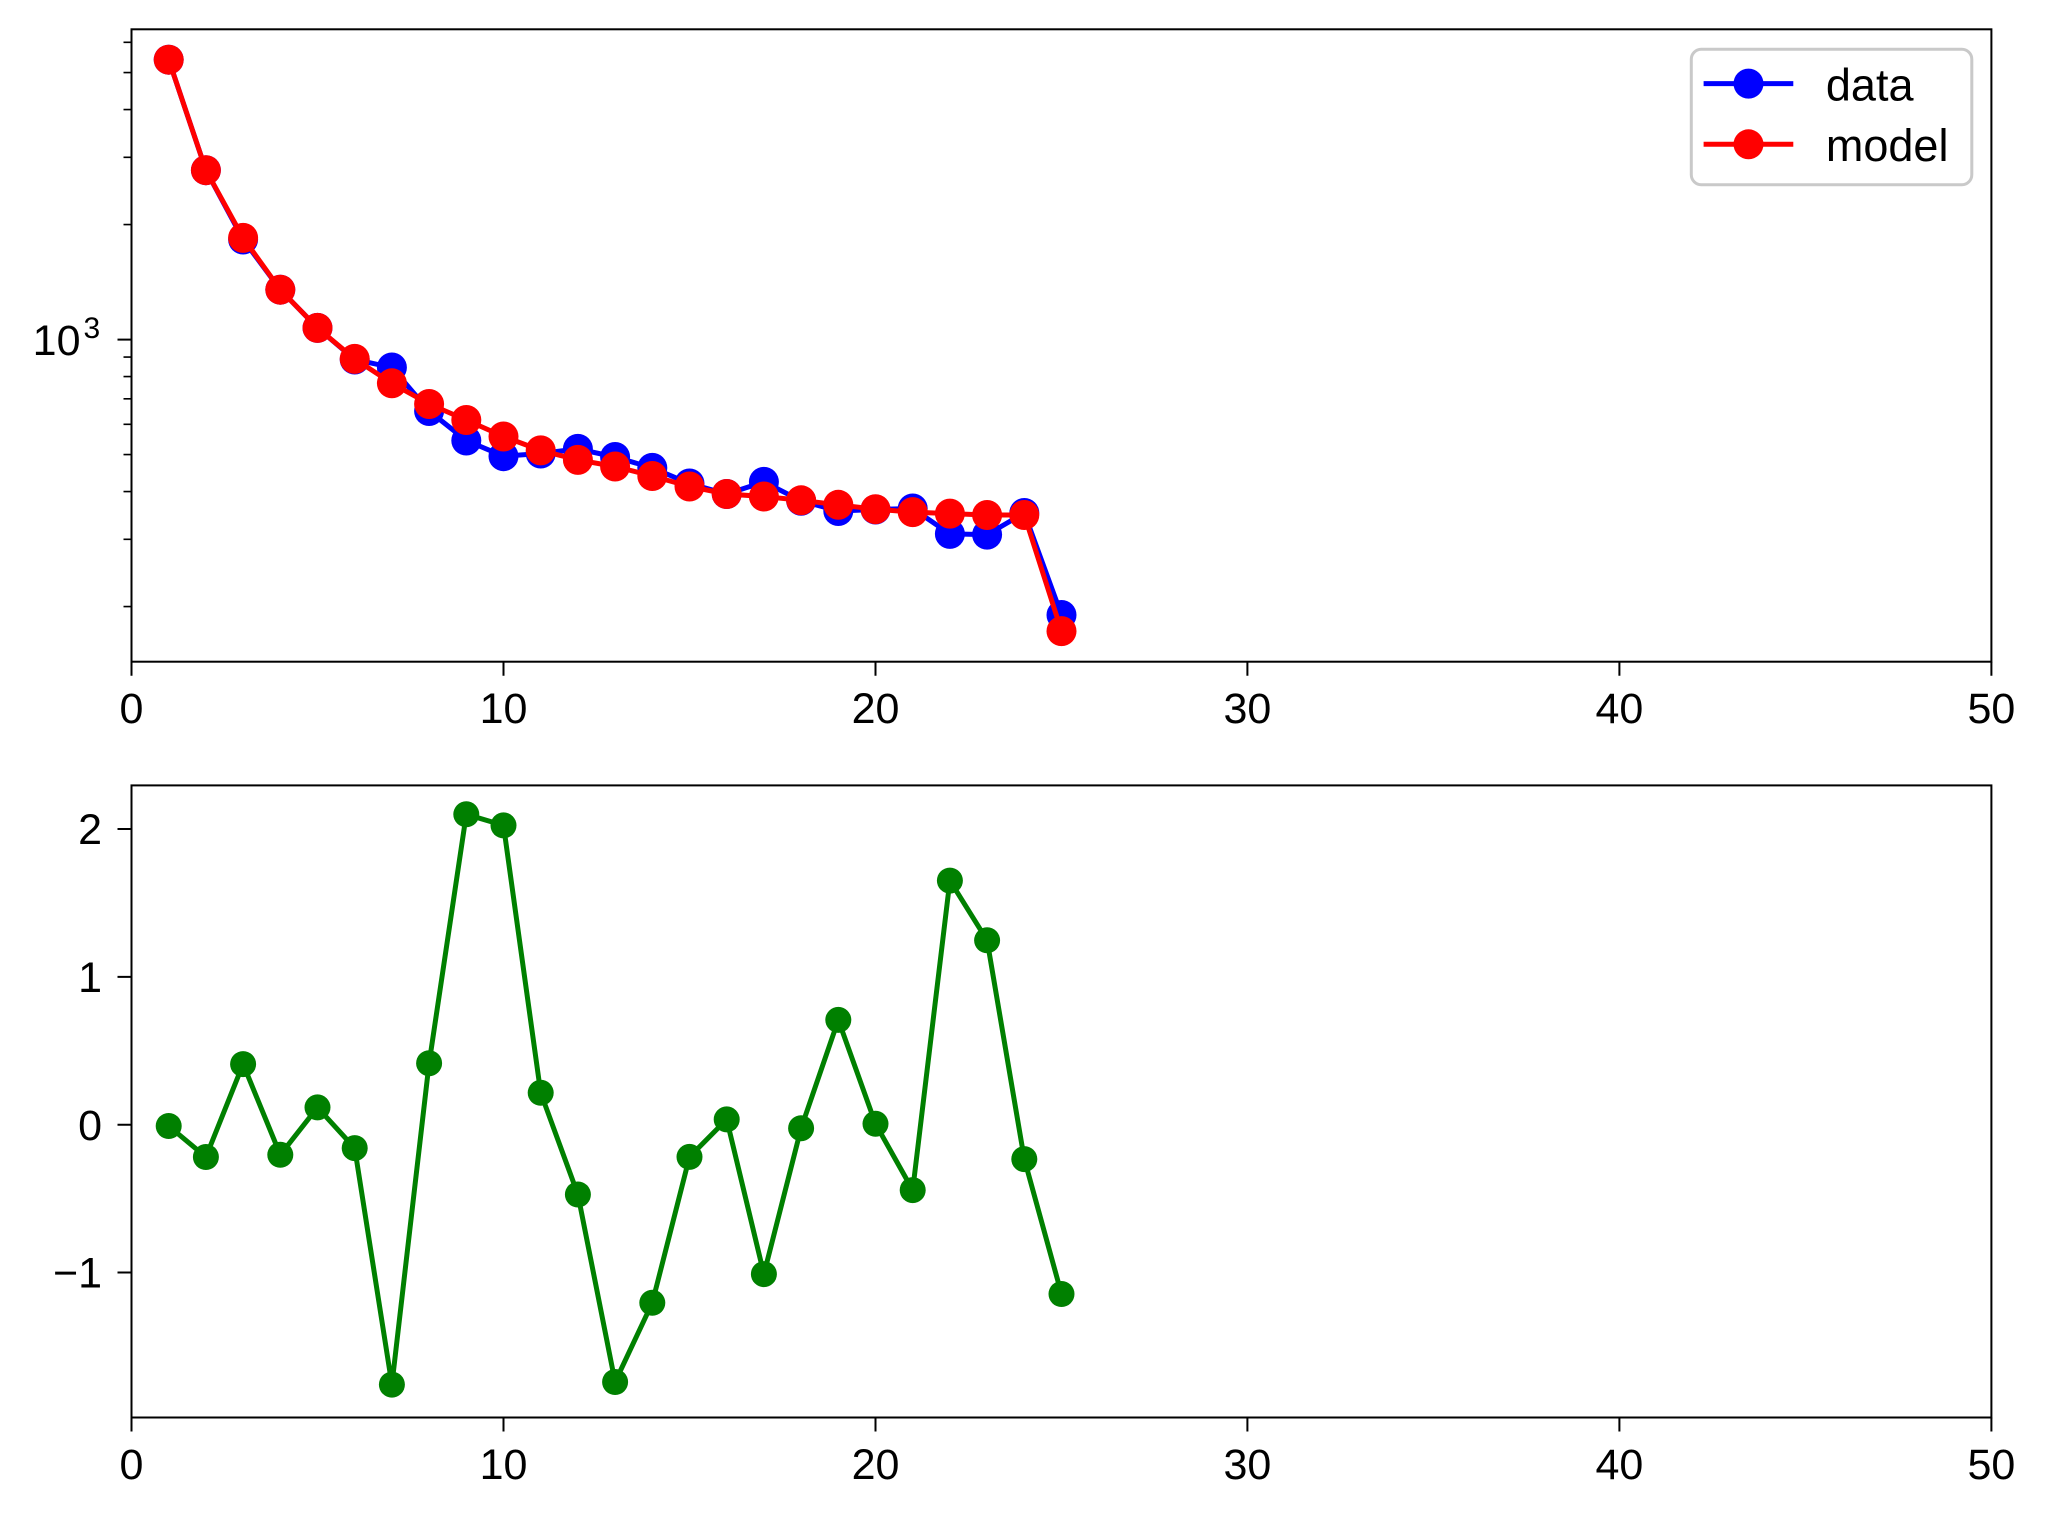  What do you see at coordinates (1870, 84) in the screenshot?
I see `svg-text: data` at bounding box center [1870, 84].